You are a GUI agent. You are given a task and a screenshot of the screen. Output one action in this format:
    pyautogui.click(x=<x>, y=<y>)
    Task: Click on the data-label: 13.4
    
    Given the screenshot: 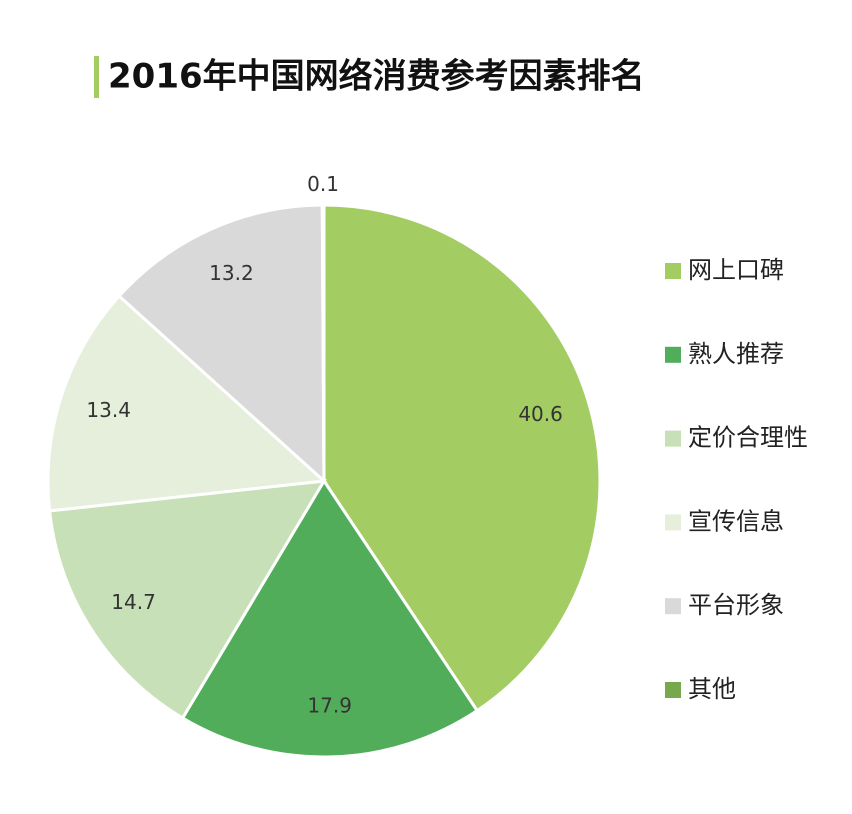 What is the action you would take?
    pyautogui.click(x=108, y=410)
    